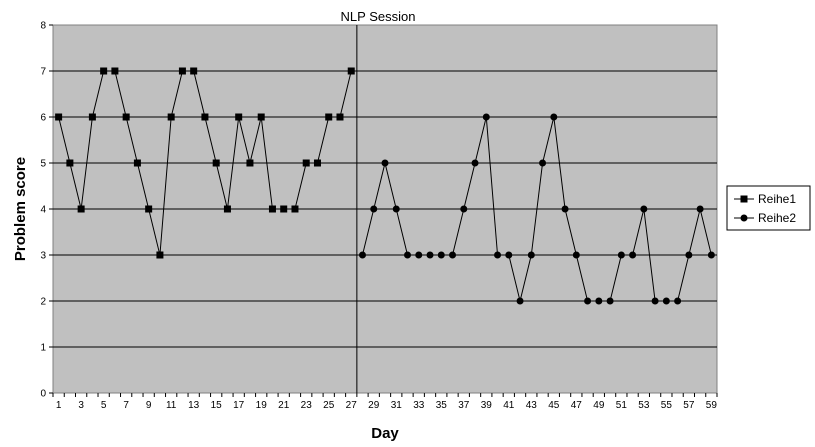 The width and height of the screenshot is (815, 447). Describe the element at coordinates (329, 405) in the screenshot. I see `x-tick-label: 25` at that location.